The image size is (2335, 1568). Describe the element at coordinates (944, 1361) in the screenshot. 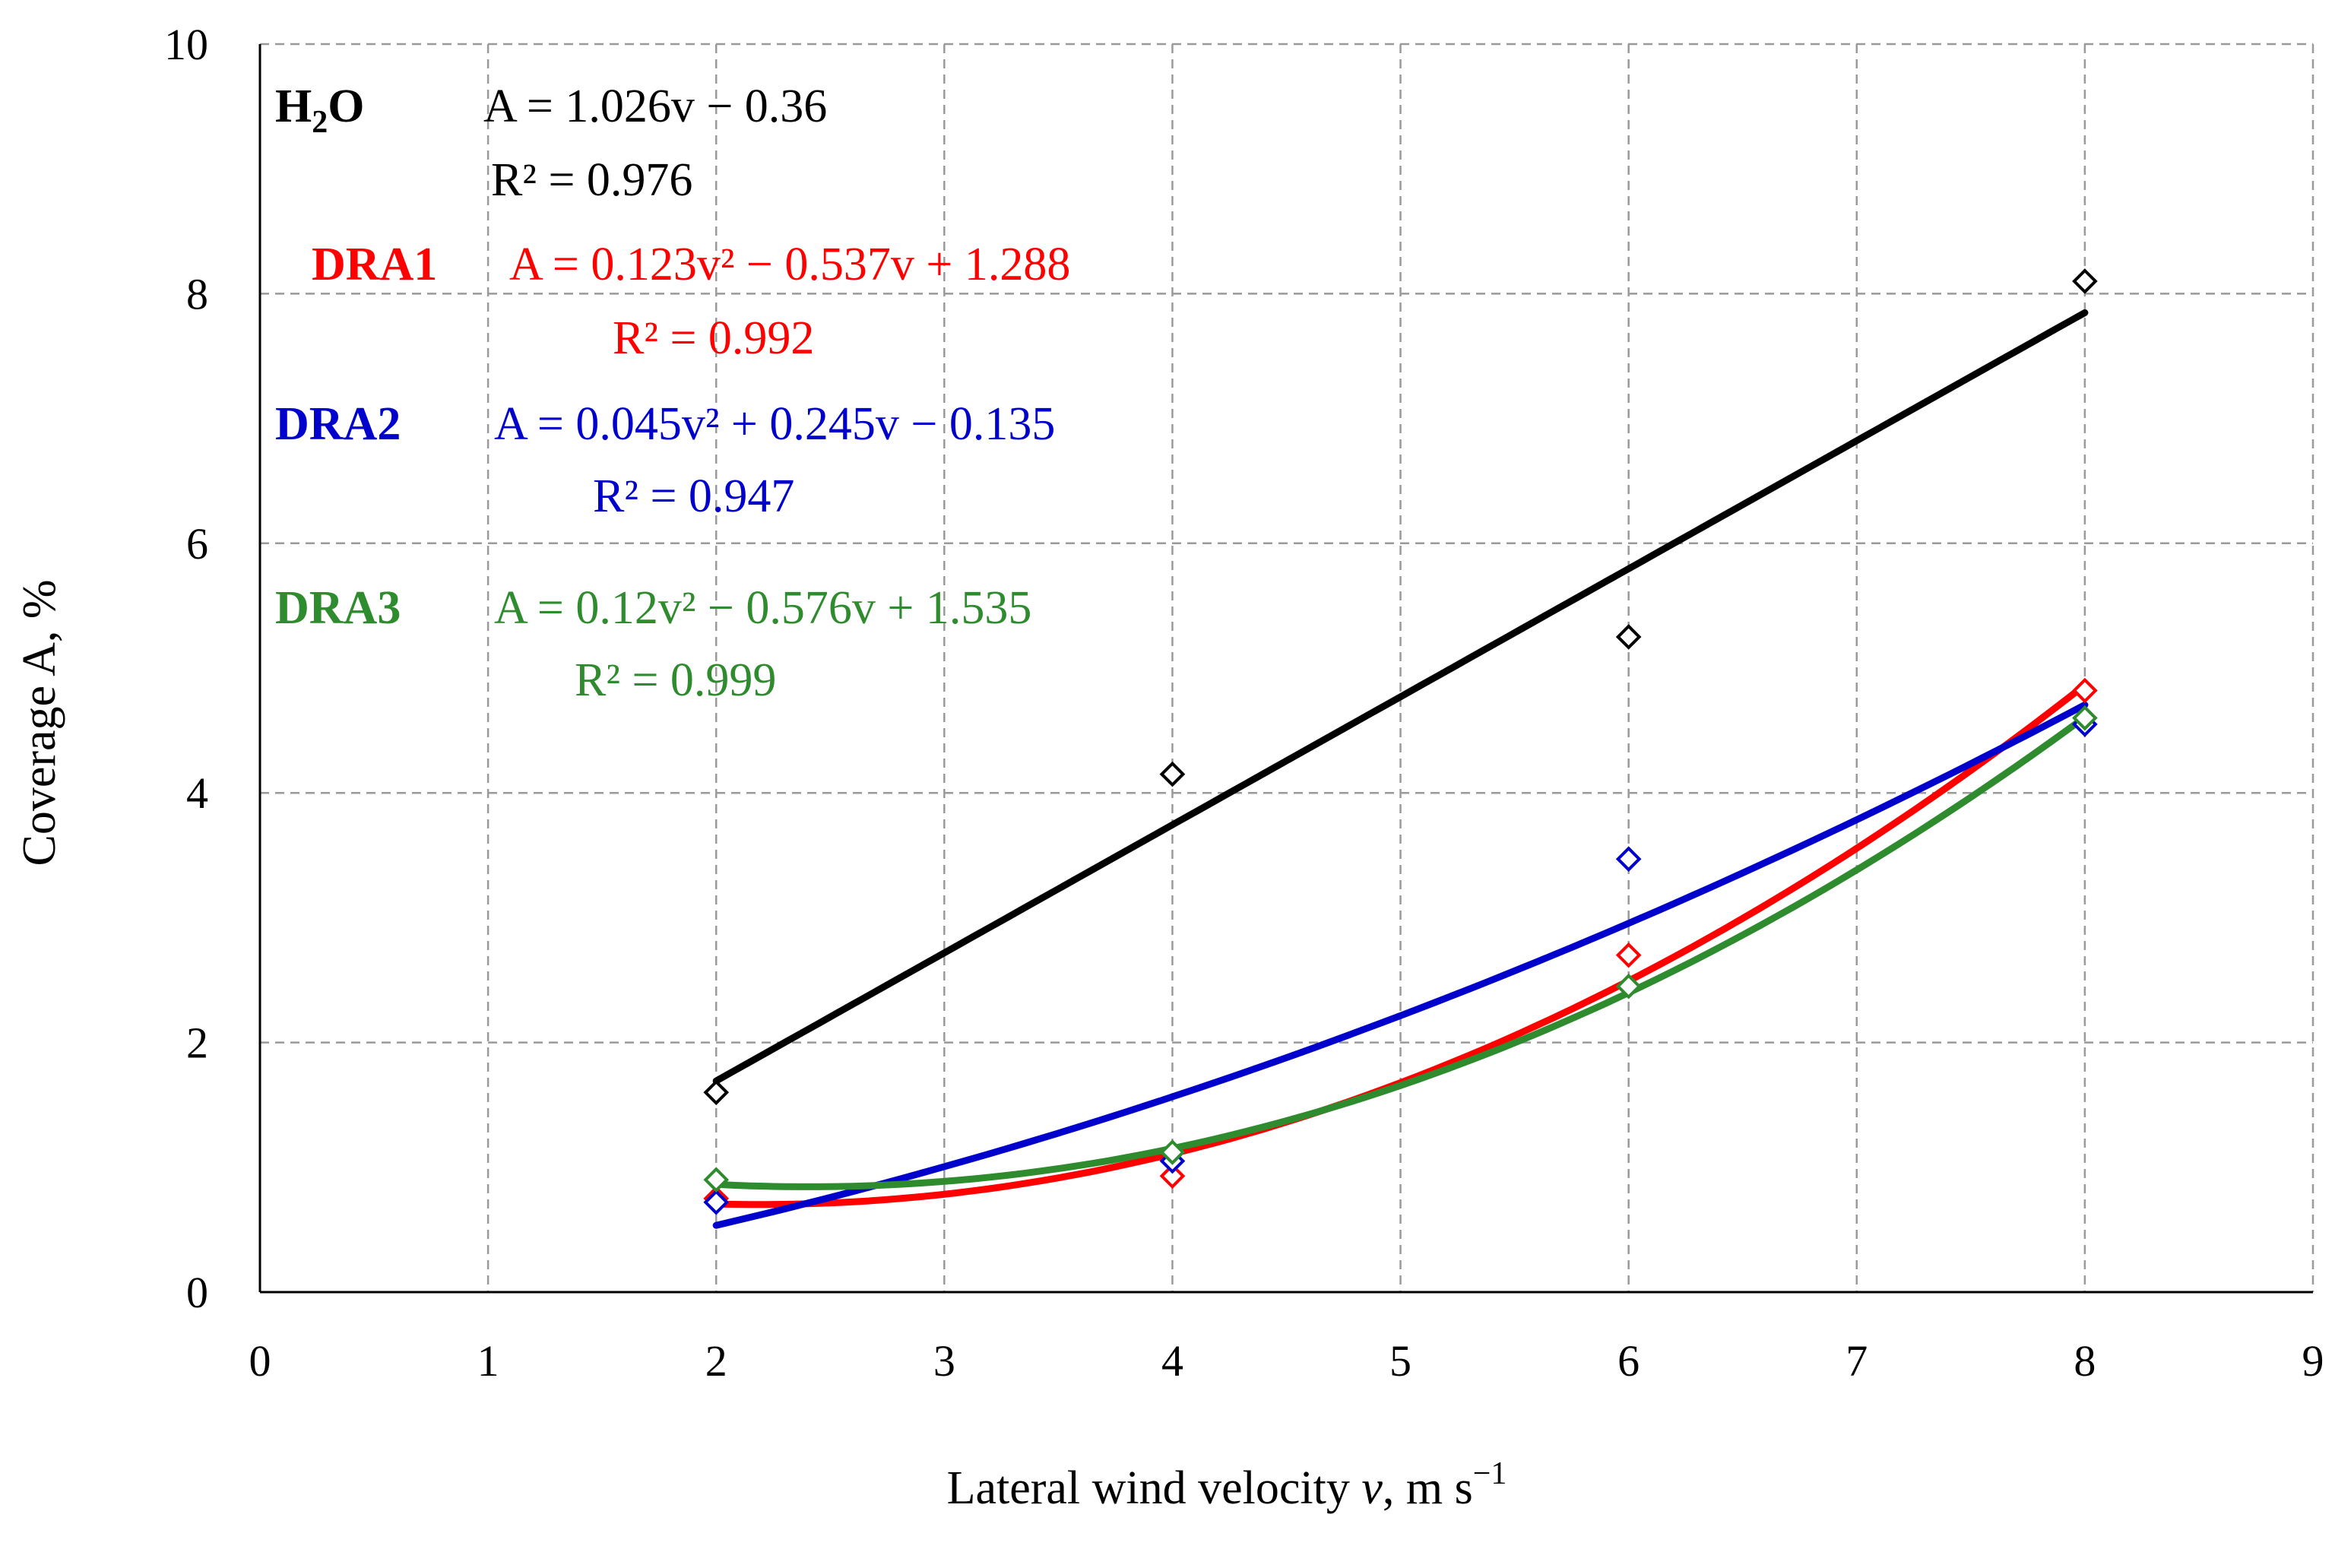

I see `x-tick-label-3: 3` at that location.